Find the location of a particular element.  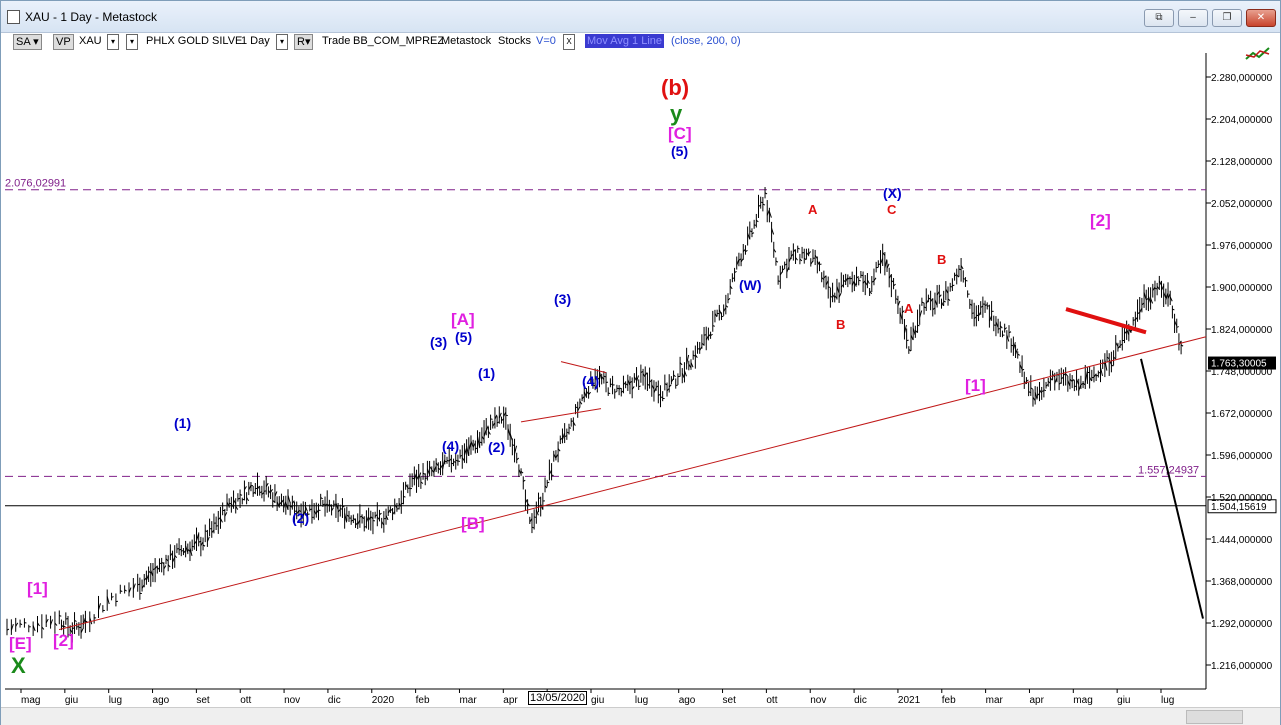

horizontal-scrollbar is located at coordinates (640, 716).